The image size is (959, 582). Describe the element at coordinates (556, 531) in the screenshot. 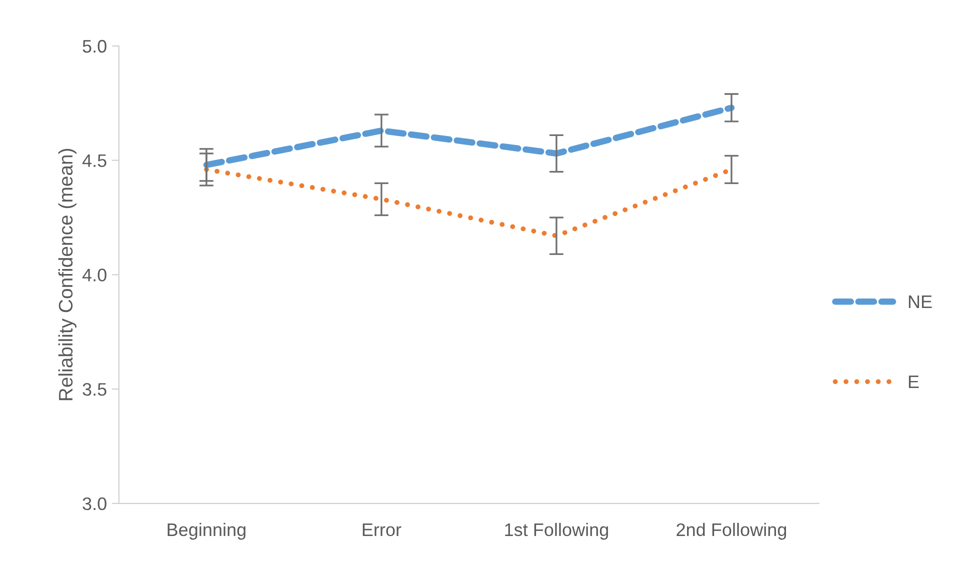

I see `x-tick-label: 1st Following` at that location.